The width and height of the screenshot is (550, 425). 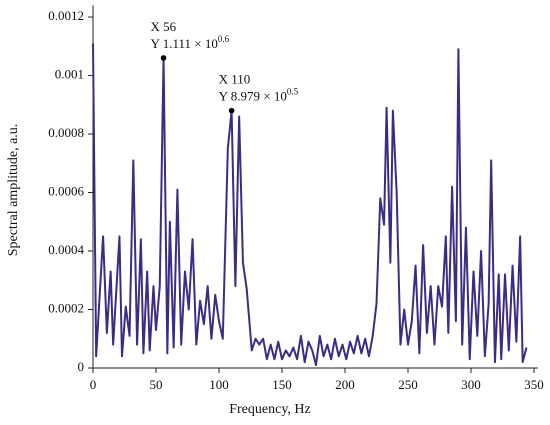 What do you see at coordinates (66, 249) in the screenshot?
I see `y-tick-label: 0.0004` at bounding box center [66, 249].